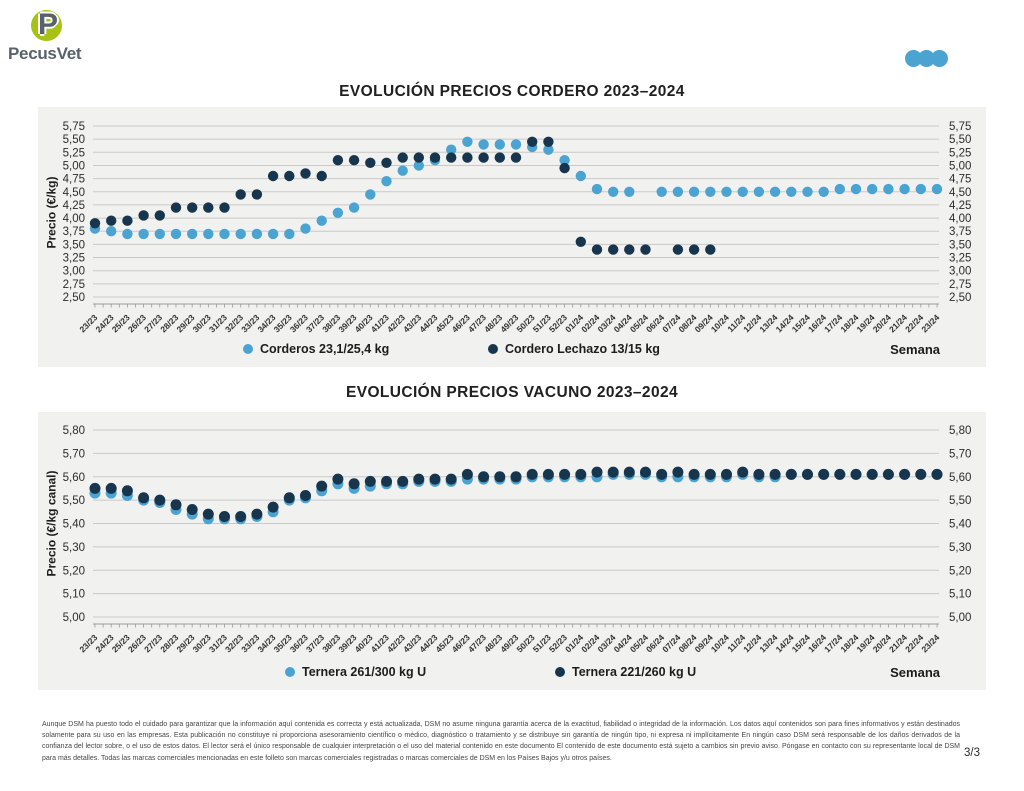 The image size is (1024, 791). I want to click on cordero-y-axis-label: Precio (€/kg), so click(51, 212).